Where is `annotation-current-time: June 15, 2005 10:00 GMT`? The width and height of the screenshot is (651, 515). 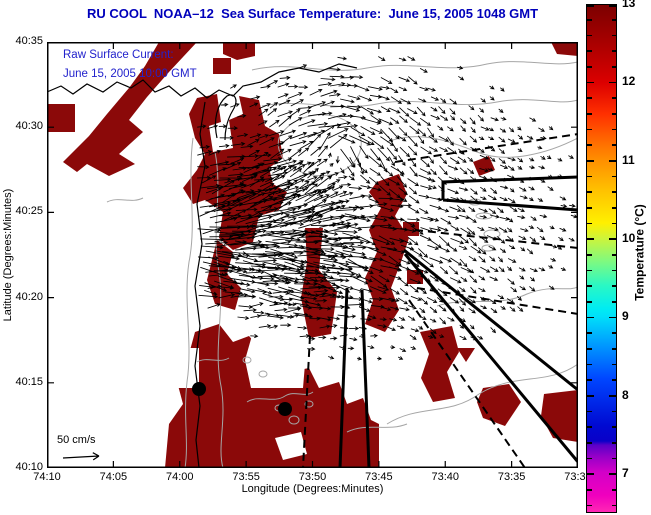
annotation-current-time: June 15, 2005 10:00 GMT is located at coordinates (130, 74).